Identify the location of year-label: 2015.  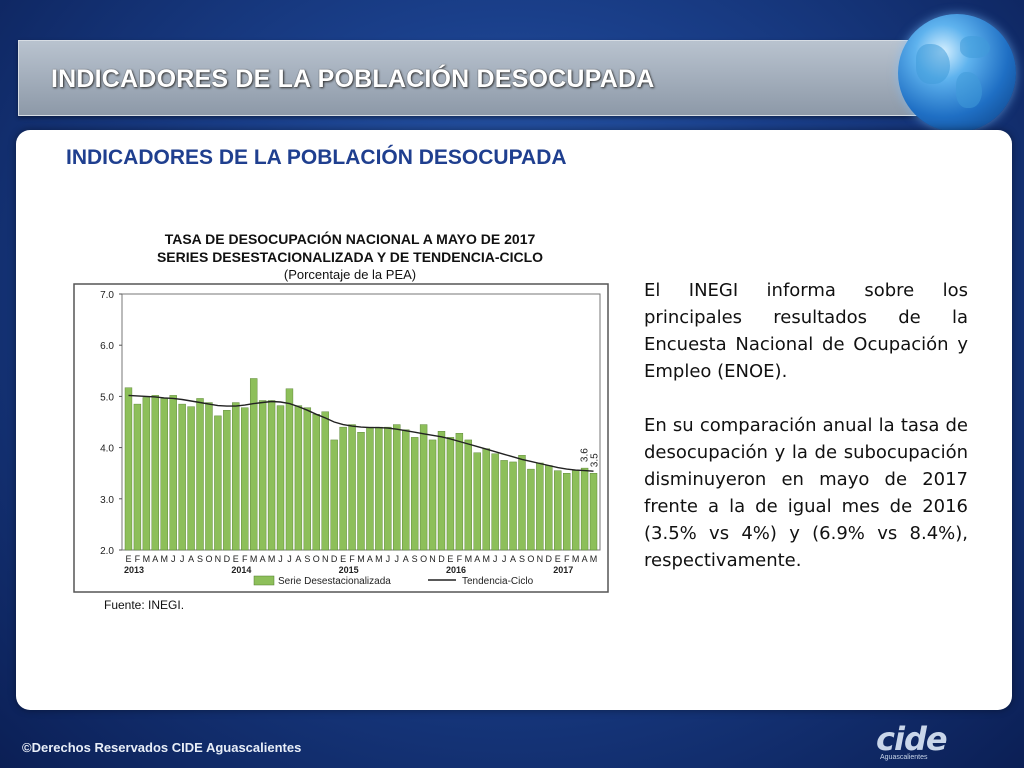
(349, 570).